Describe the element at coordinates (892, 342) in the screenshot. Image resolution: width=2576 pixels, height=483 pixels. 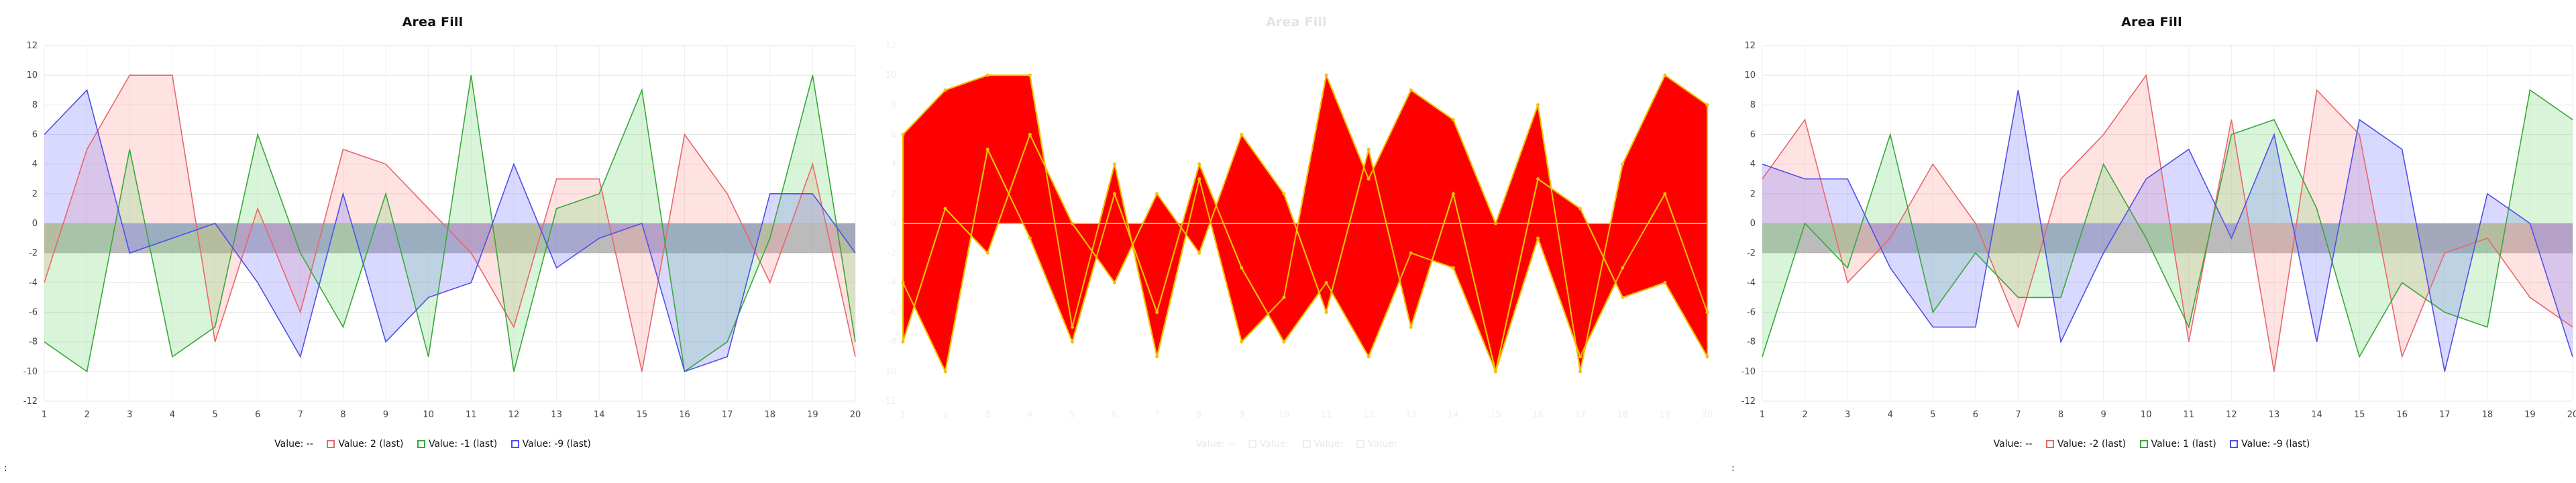
I see `y-tick-label: -8` at that location.